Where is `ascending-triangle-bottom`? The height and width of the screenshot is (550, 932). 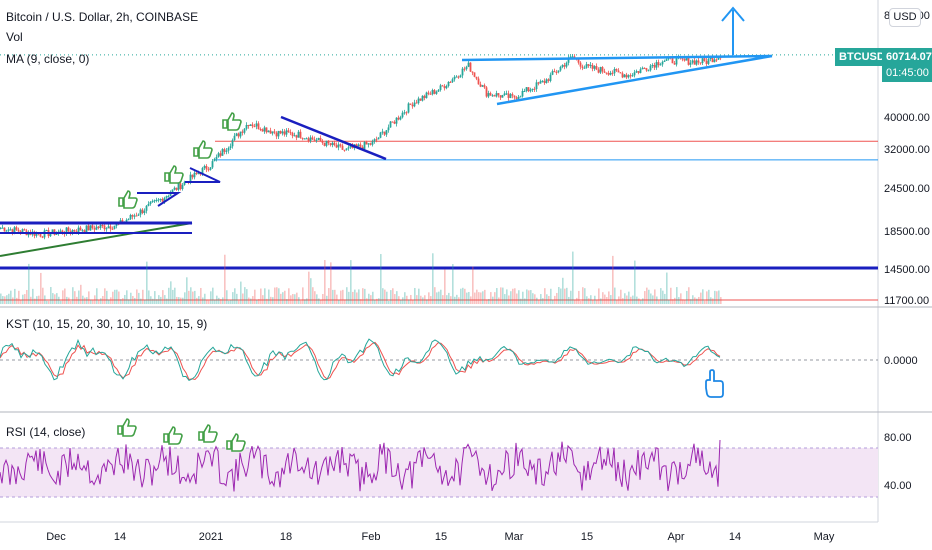 ascending-triangle-bottom is located at coordinates (634, 80).